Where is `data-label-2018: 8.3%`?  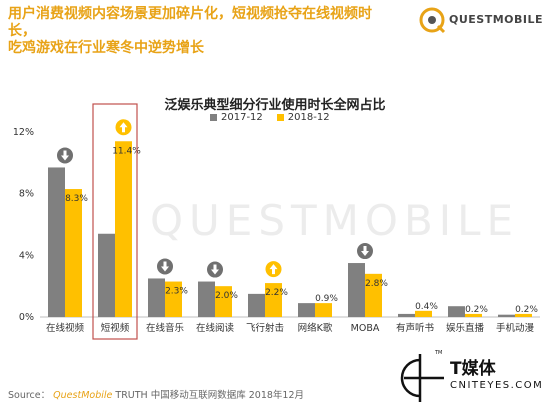
data-label-2018: 8.3% is located at coordinates (76, 199).